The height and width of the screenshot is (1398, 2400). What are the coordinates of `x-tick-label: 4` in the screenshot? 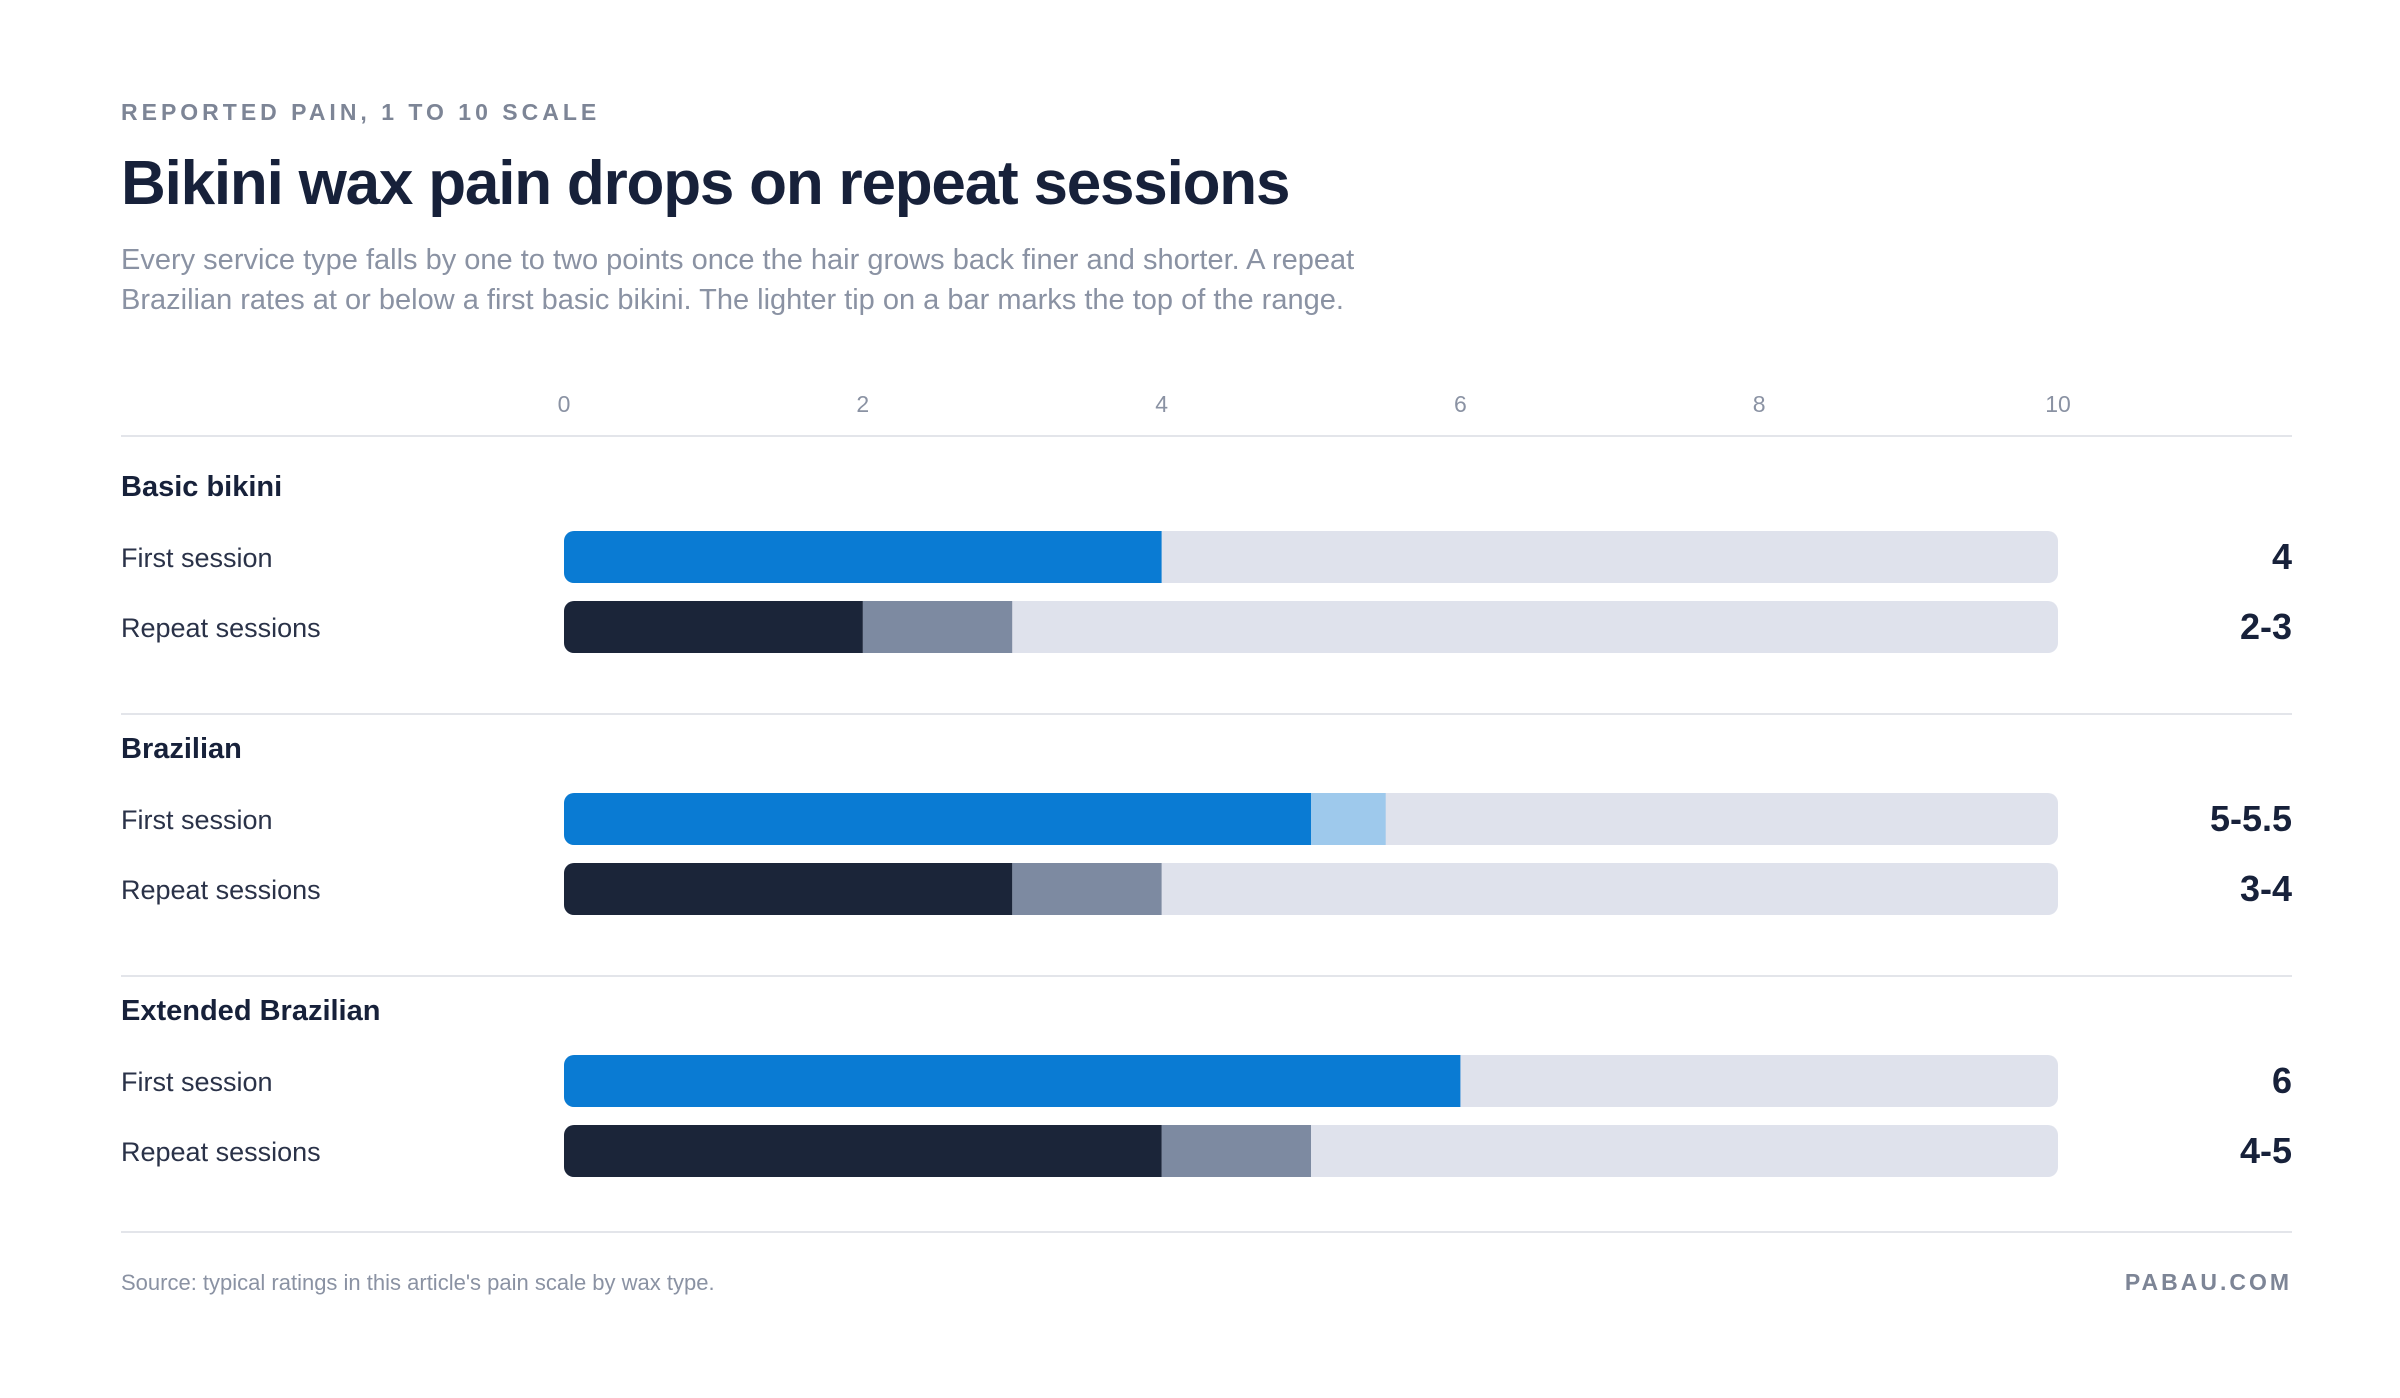 It's located at (1161, 404).